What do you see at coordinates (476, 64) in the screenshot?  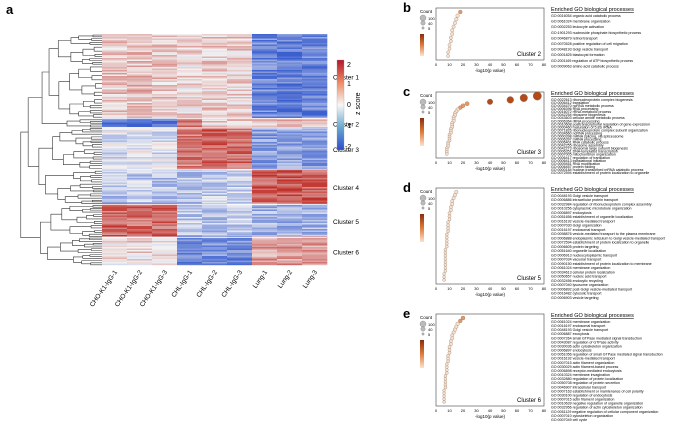 I see `x-tick-label: 30` at bounding box center [476, 64].